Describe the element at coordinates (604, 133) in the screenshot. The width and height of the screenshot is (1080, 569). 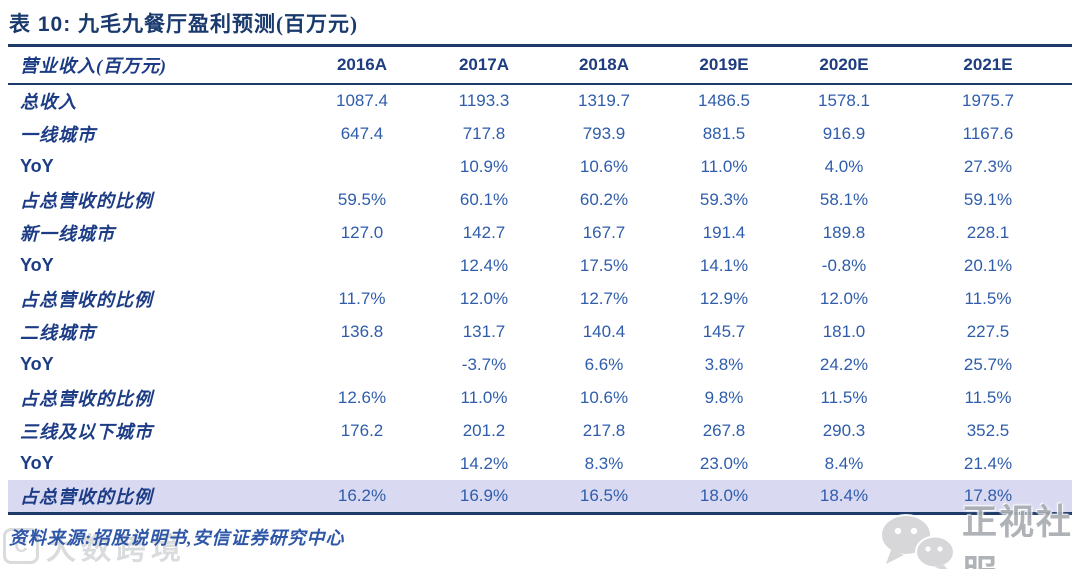
I see `data-cell: 793.9` at that location.